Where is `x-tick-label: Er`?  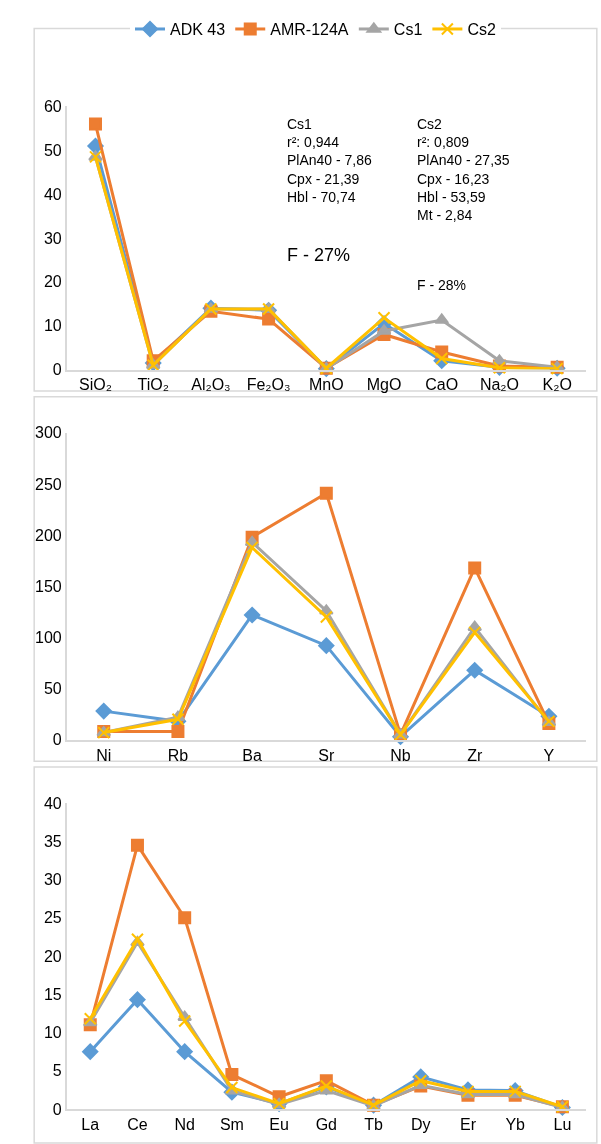
x-tick-label: Er is located at coordinates (468, 1124).